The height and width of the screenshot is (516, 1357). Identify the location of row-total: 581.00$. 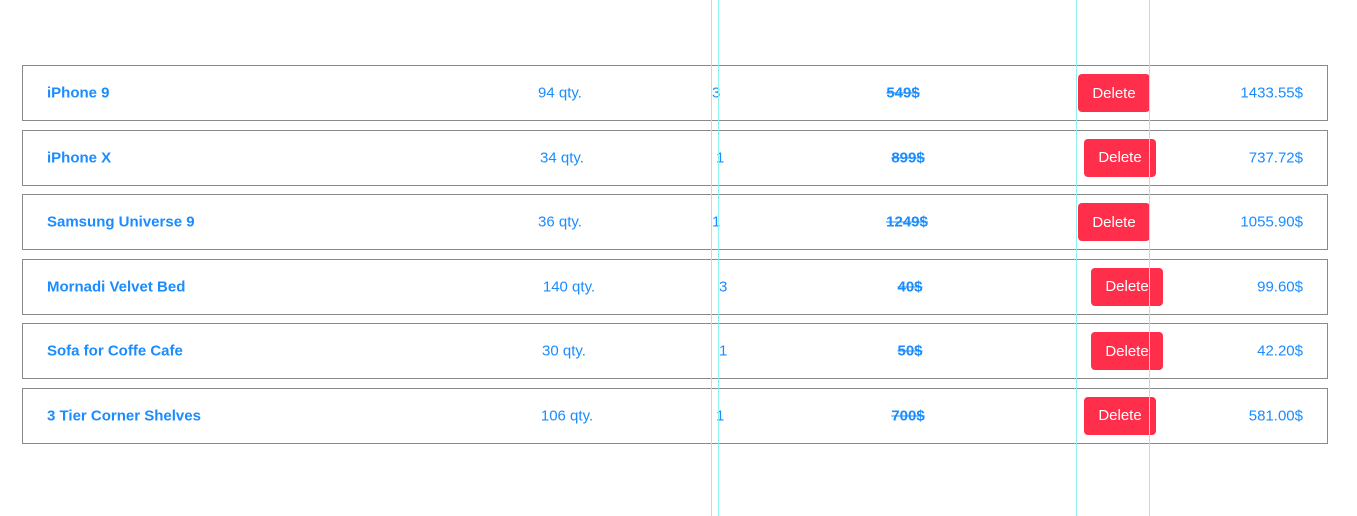
(1275, 416).